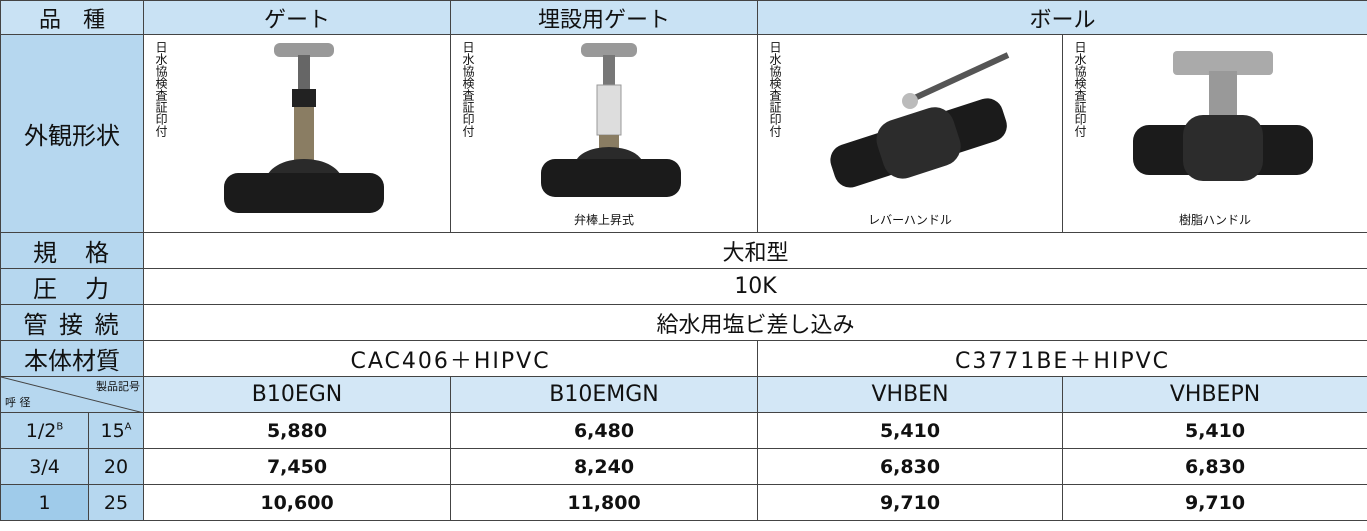 This screenshot has height=531, width=1367. Describe the element at coordinates (755, 286) in the screenshot. I see `spec-value: 10K` at that location.